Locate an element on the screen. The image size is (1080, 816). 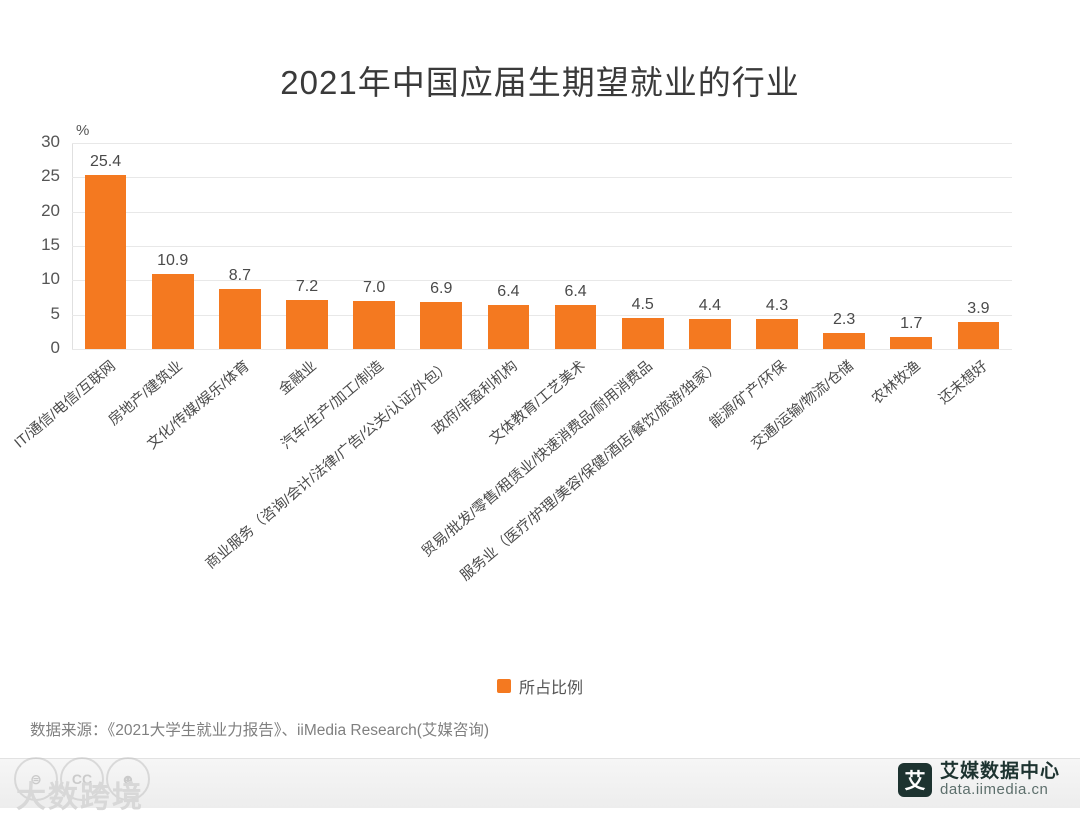
bar-item: 6.9 is located at coordinates (441, 246).